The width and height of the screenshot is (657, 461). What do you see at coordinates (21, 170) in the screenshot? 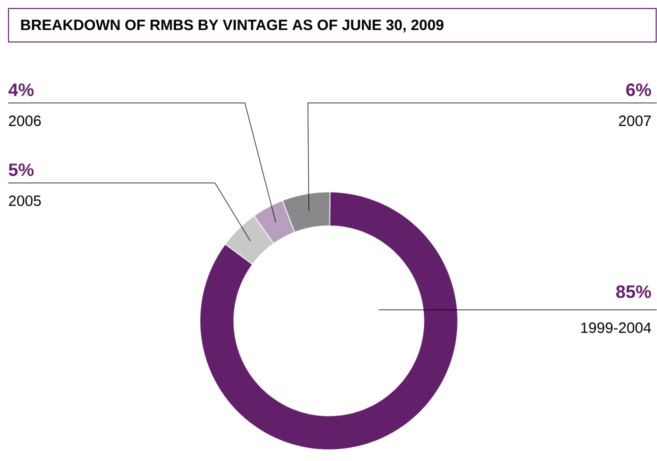
I see `data-label: 5%` at bounding box center [21, 170].